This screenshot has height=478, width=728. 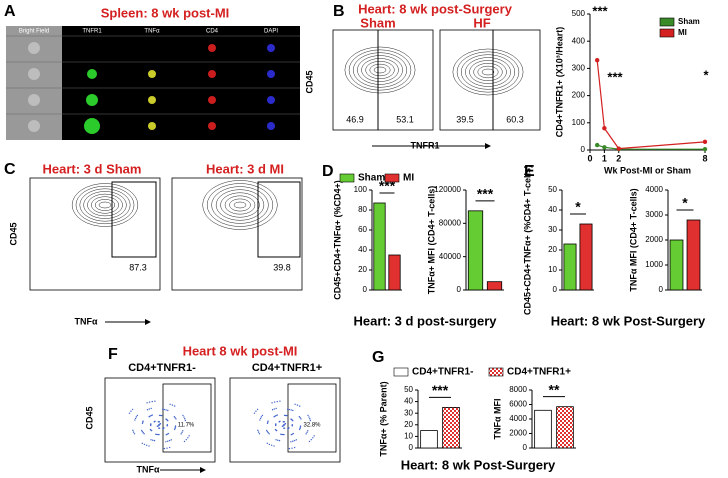 I want to click on gate-value: 39.8, so click(x=282, y=267).